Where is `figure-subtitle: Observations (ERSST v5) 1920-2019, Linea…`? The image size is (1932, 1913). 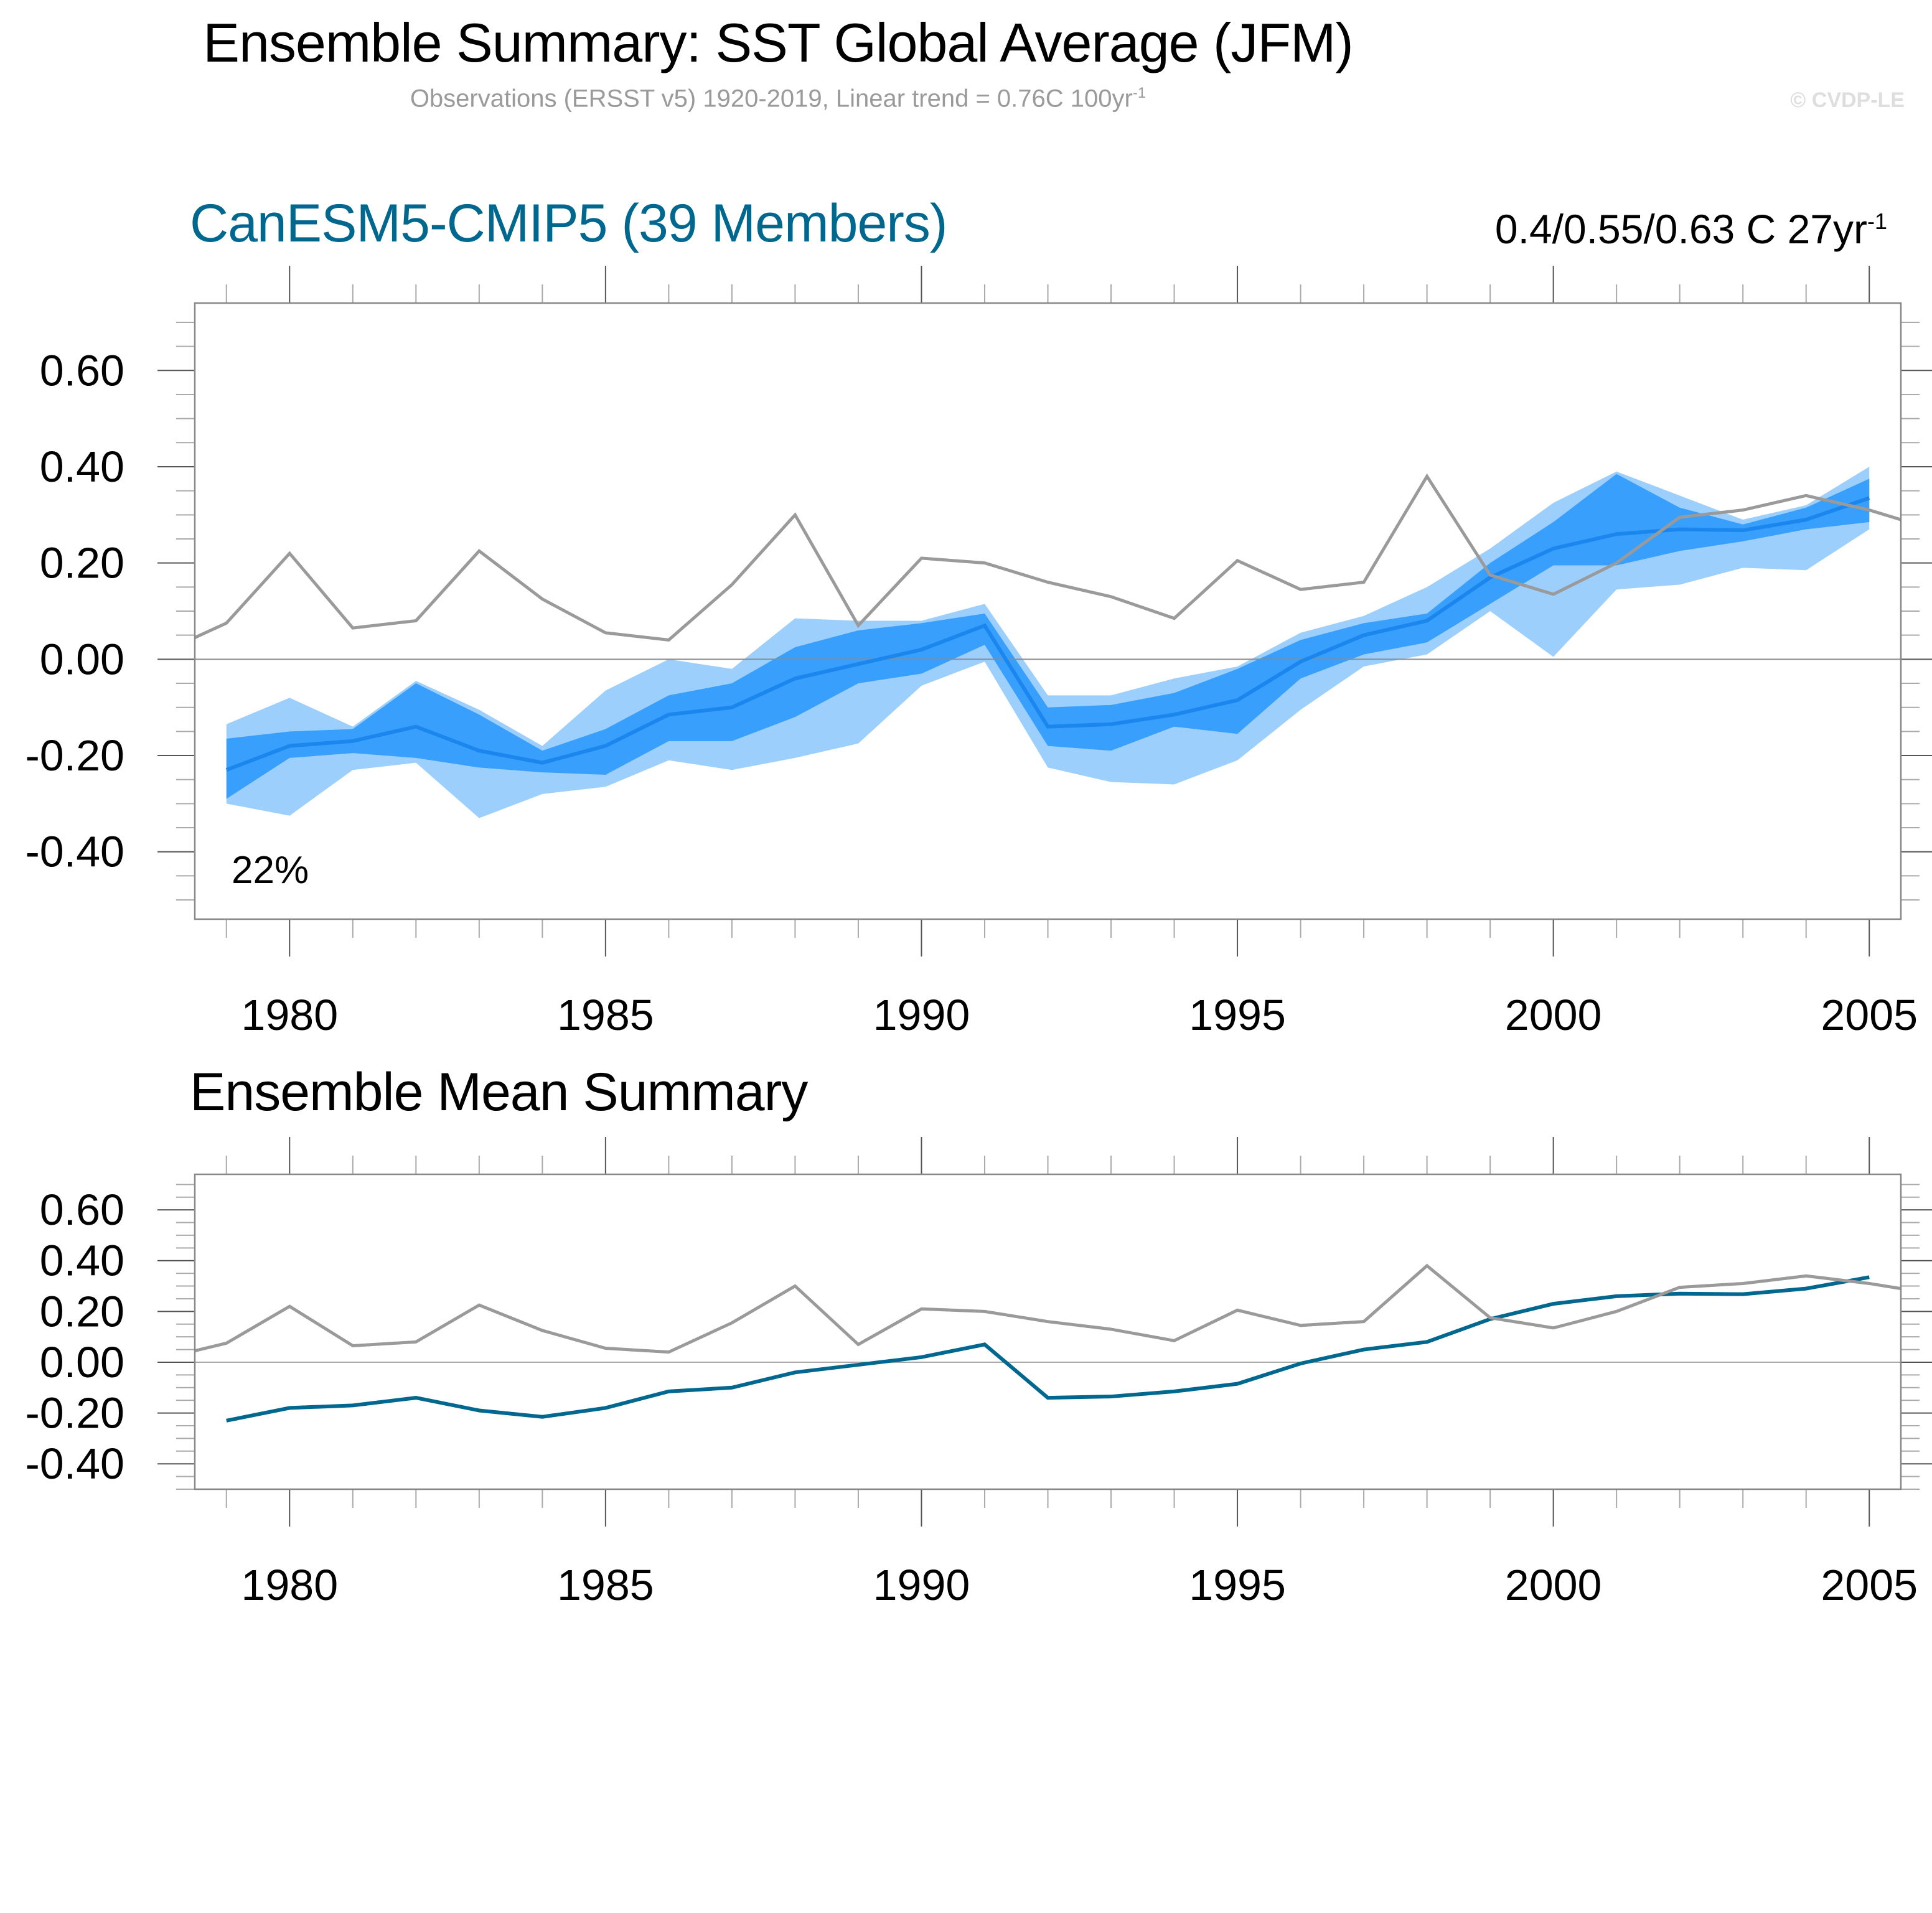
figure-subtitle: Observations (ERSST v5) 1920-2019, Linea… is located at coordinates (778, 99).